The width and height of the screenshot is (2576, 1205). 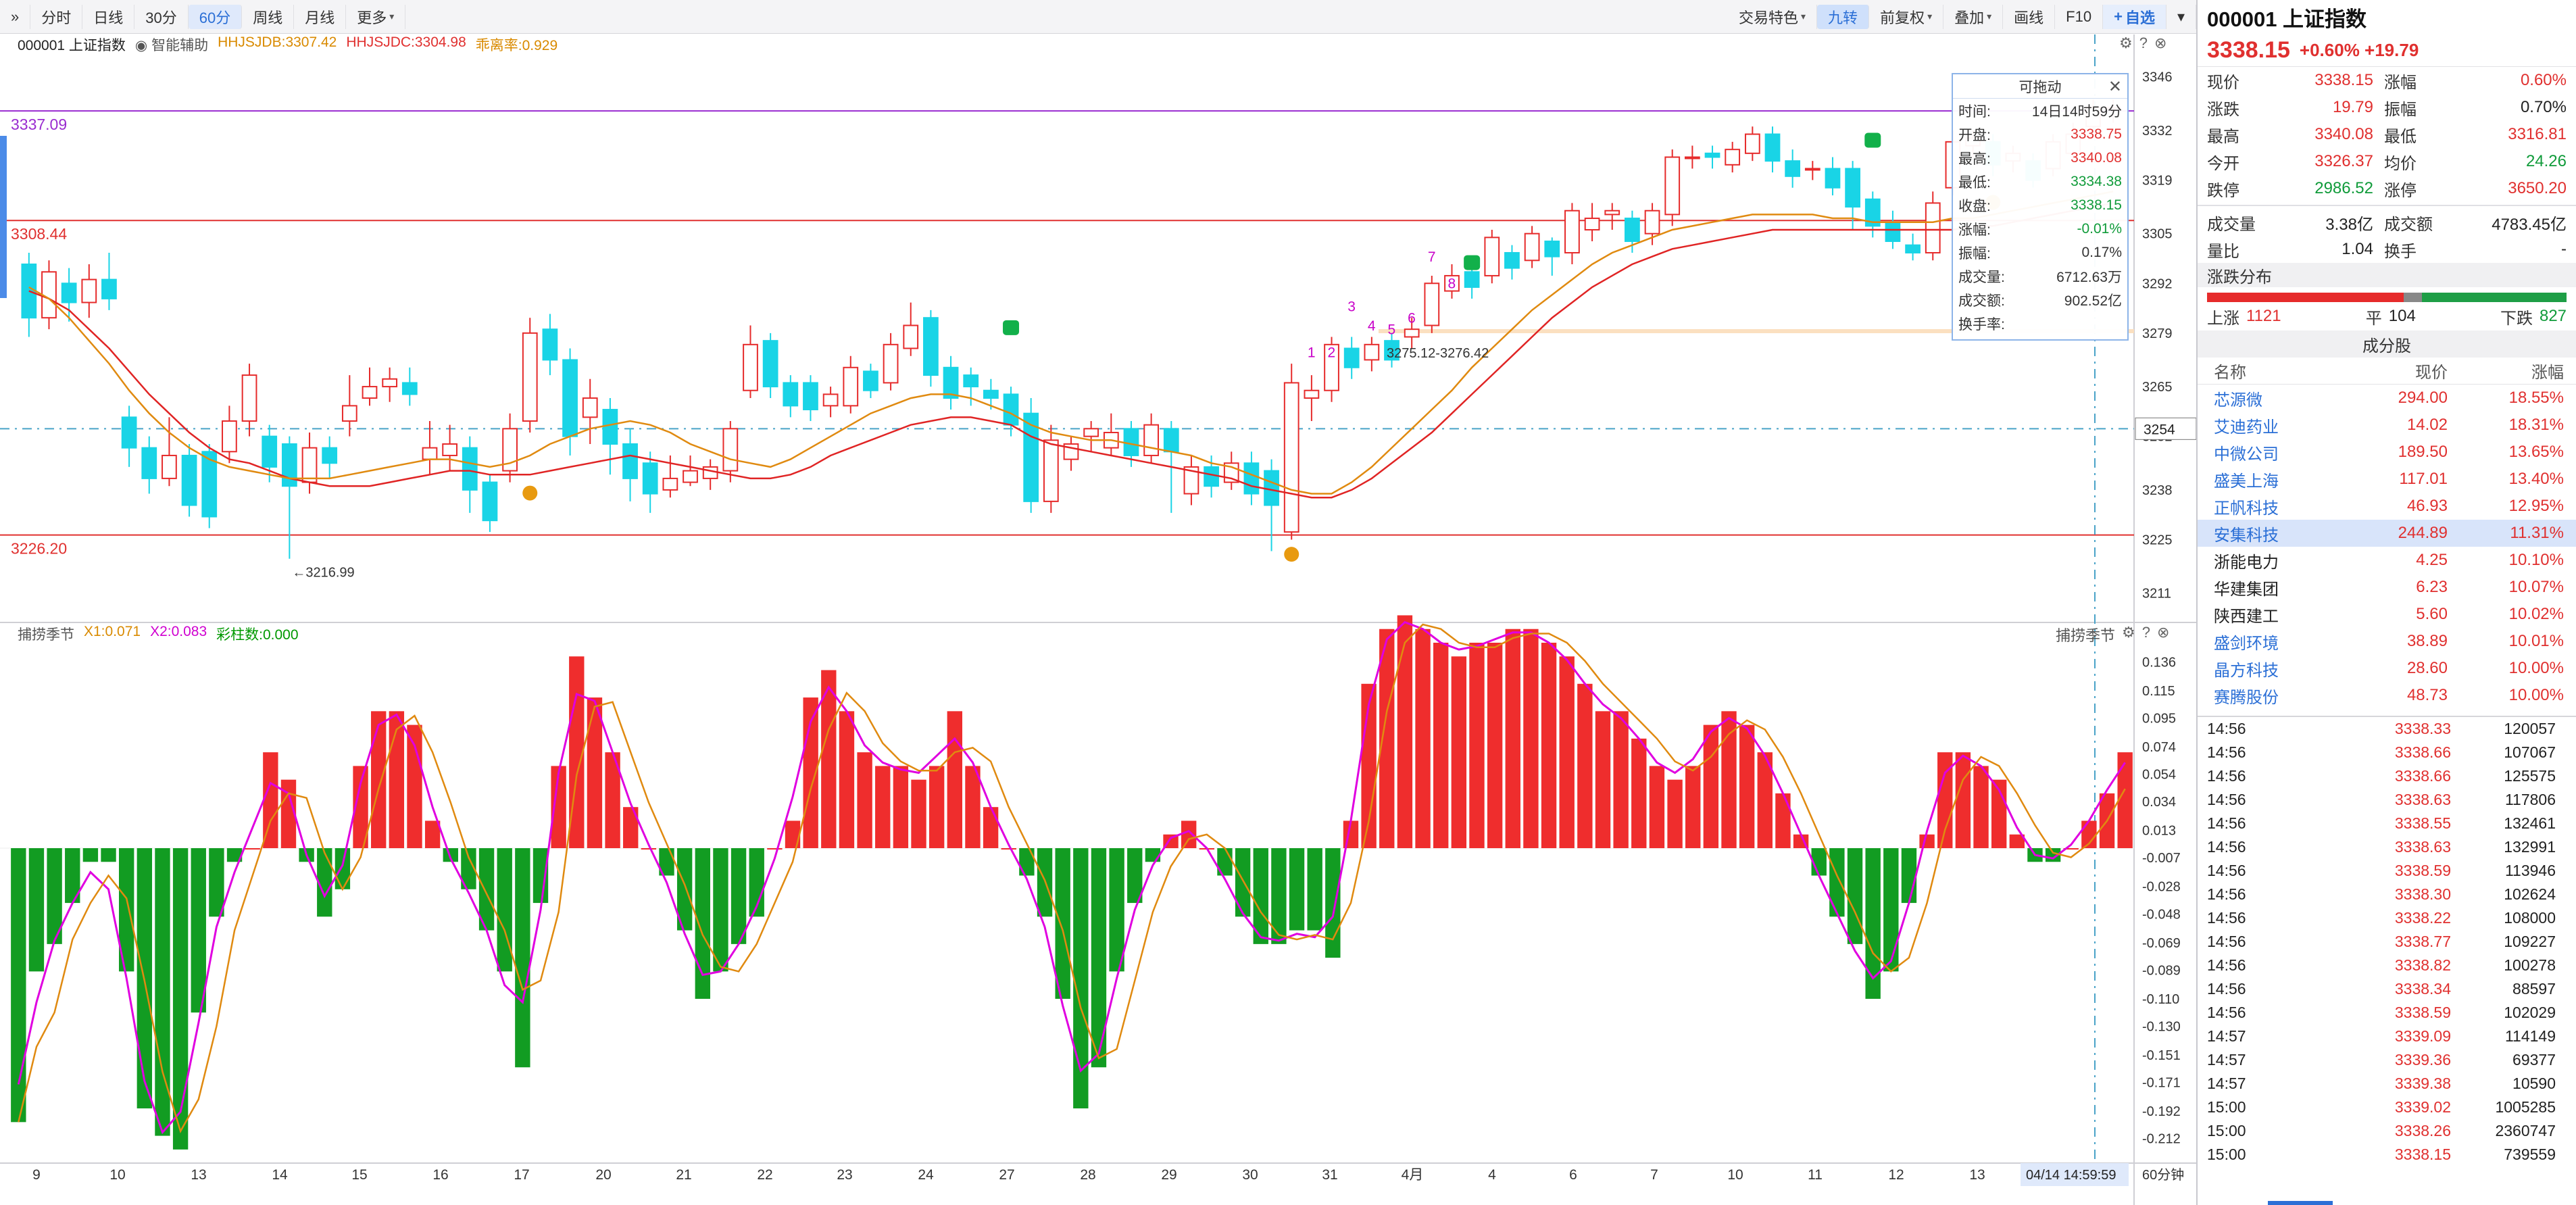 I want to click on period-tab-3: 60分, so click(x=215, y=16).